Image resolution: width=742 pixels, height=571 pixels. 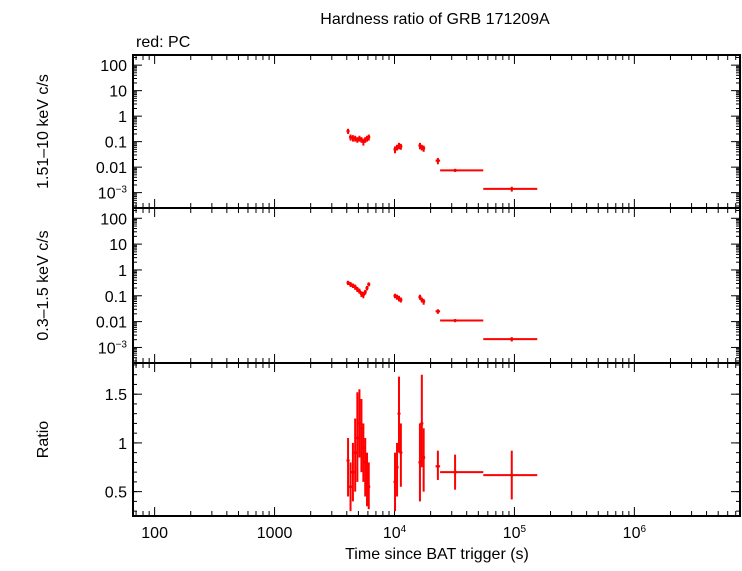 I want to click on y-tick-label: 10⁻³, so click(x=113, y=194).